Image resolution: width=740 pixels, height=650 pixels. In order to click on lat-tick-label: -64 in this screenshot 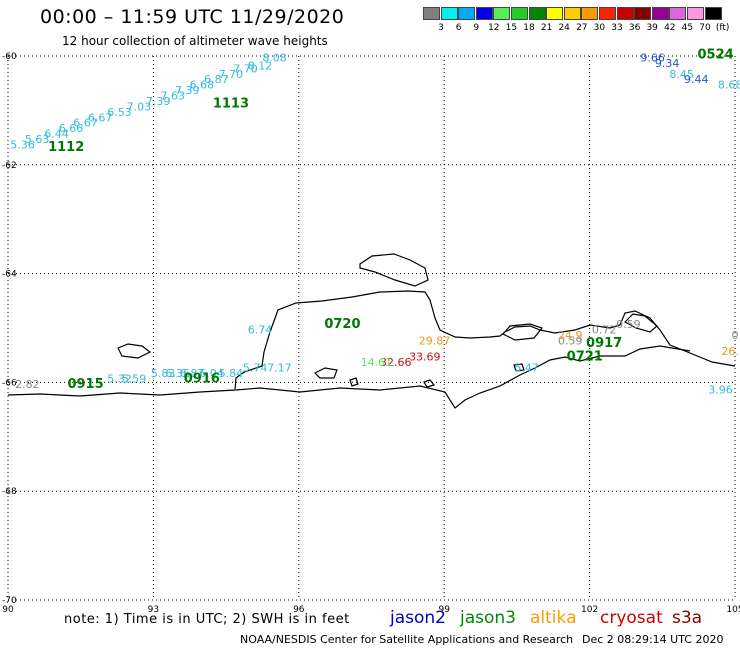, I will do `click(9, 275)`.